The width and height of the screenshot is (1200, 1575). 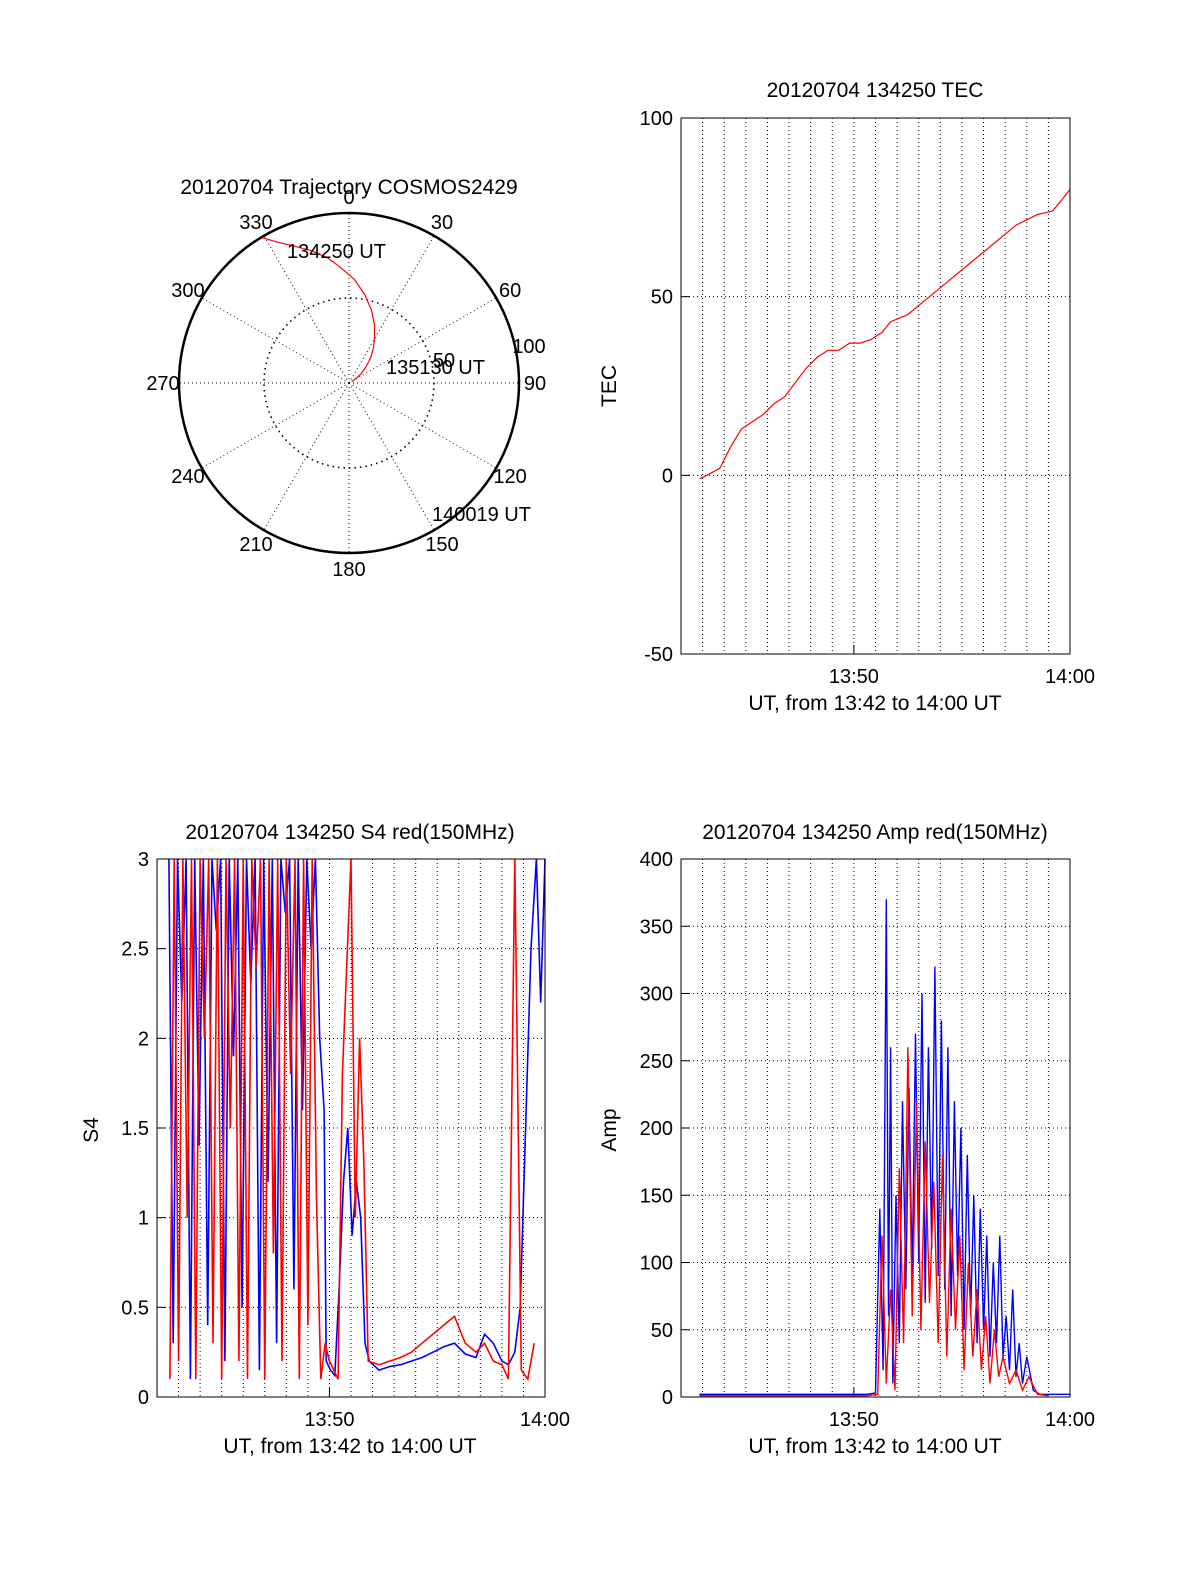 I want to click on polar-angle-label: 120, so click(x=509, y=477).